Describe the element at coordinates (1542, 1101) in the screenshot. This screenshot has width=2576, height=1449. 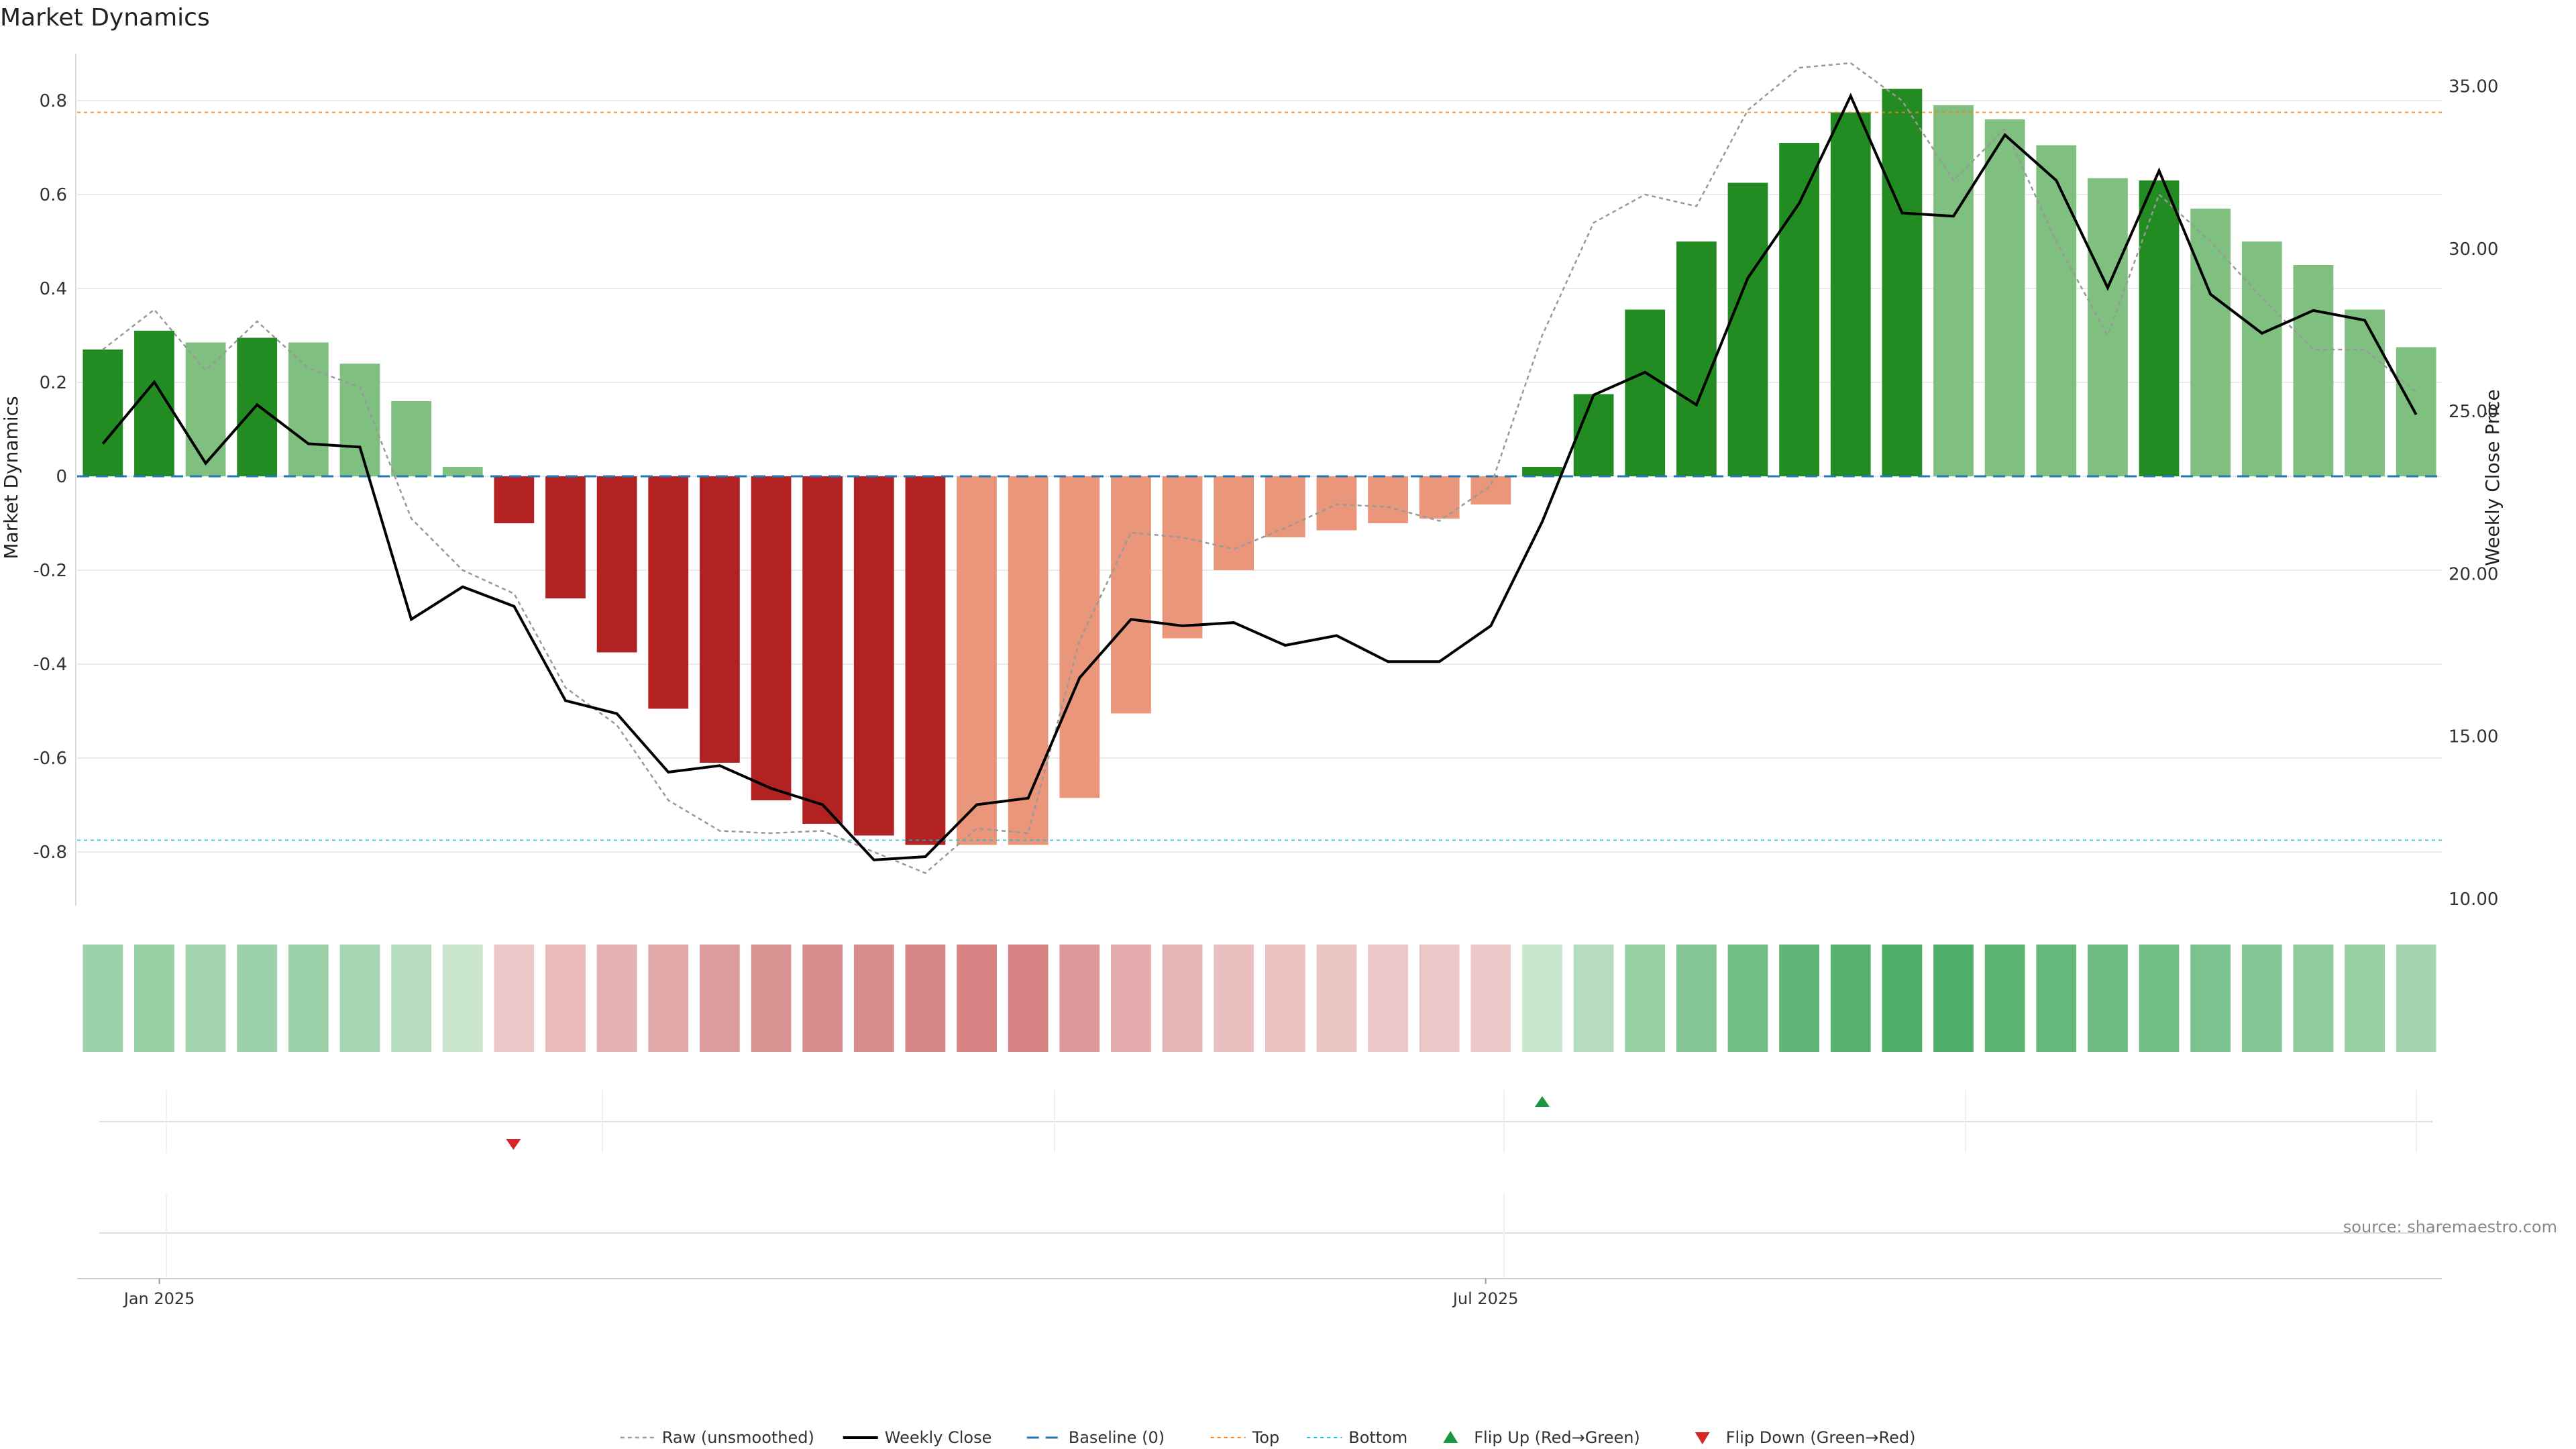
I see `flip-up-marker` at that location.